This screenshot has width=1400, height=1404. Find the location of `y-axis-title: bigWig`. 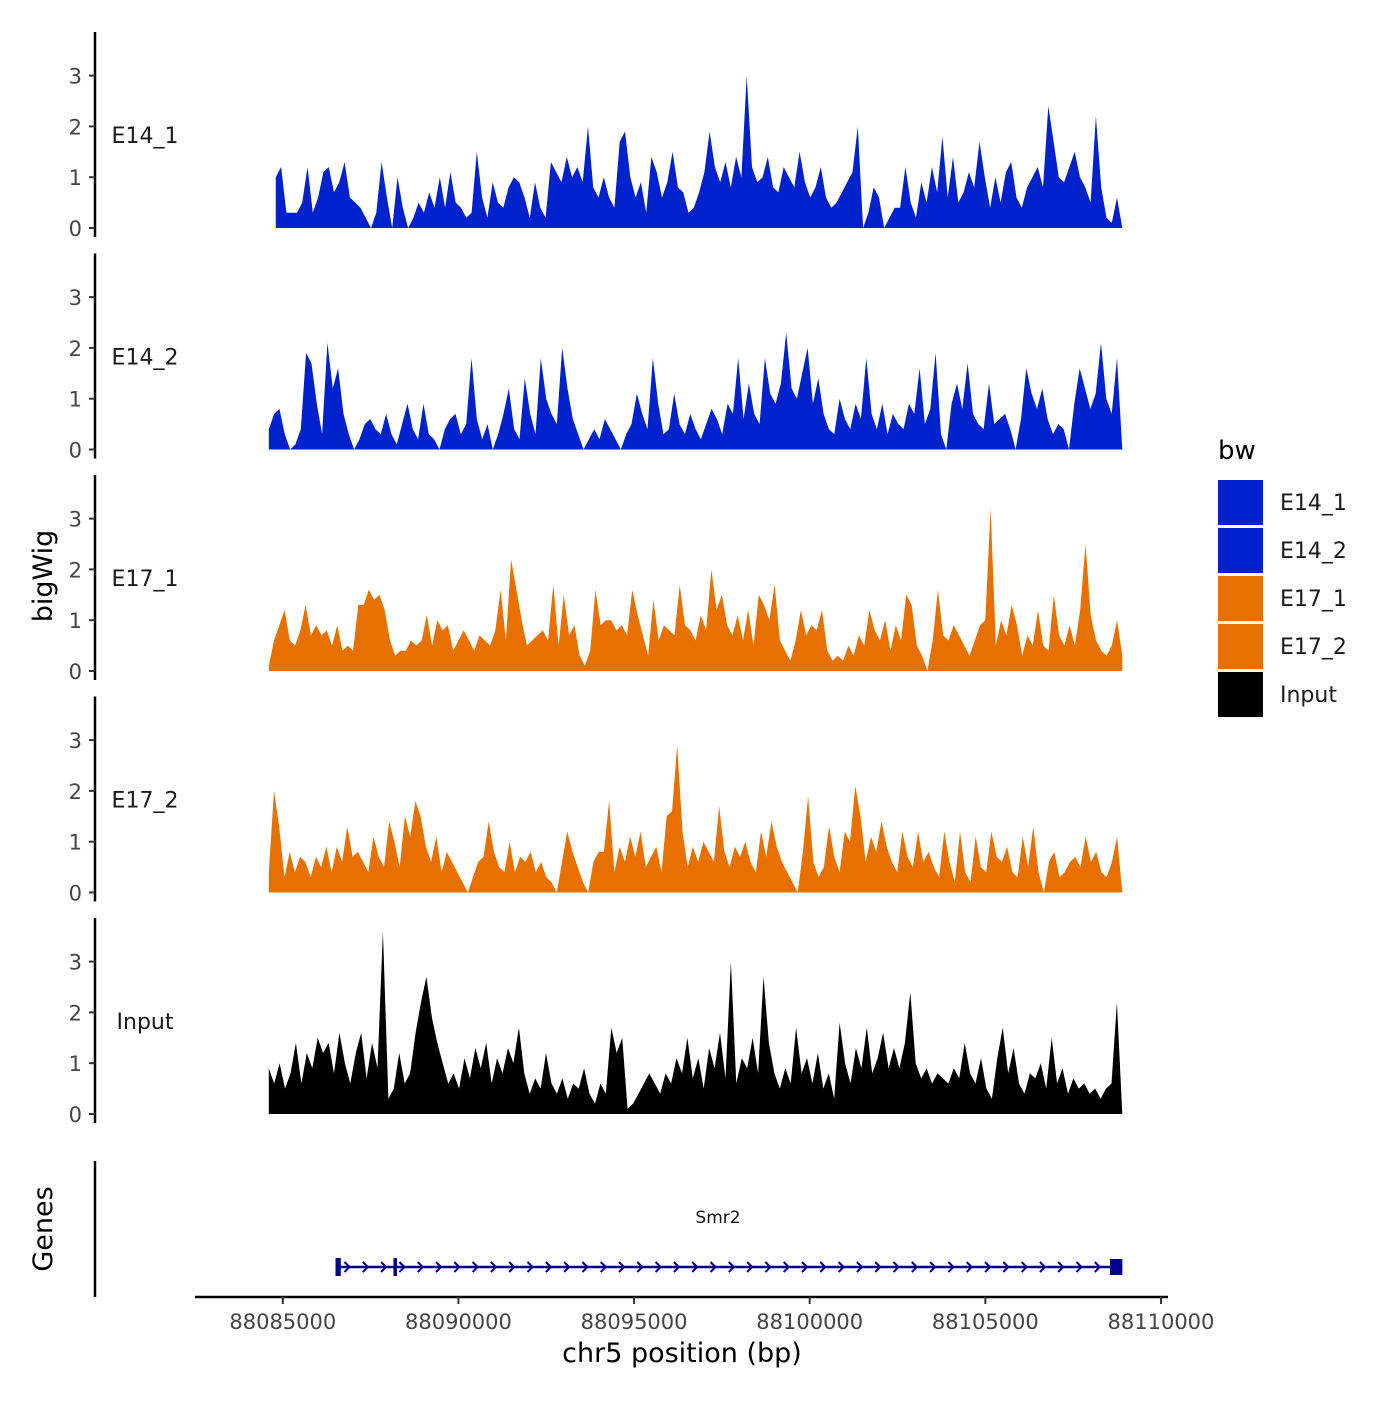

y-axis-title: bigWig is located at coordinates (43, 576).